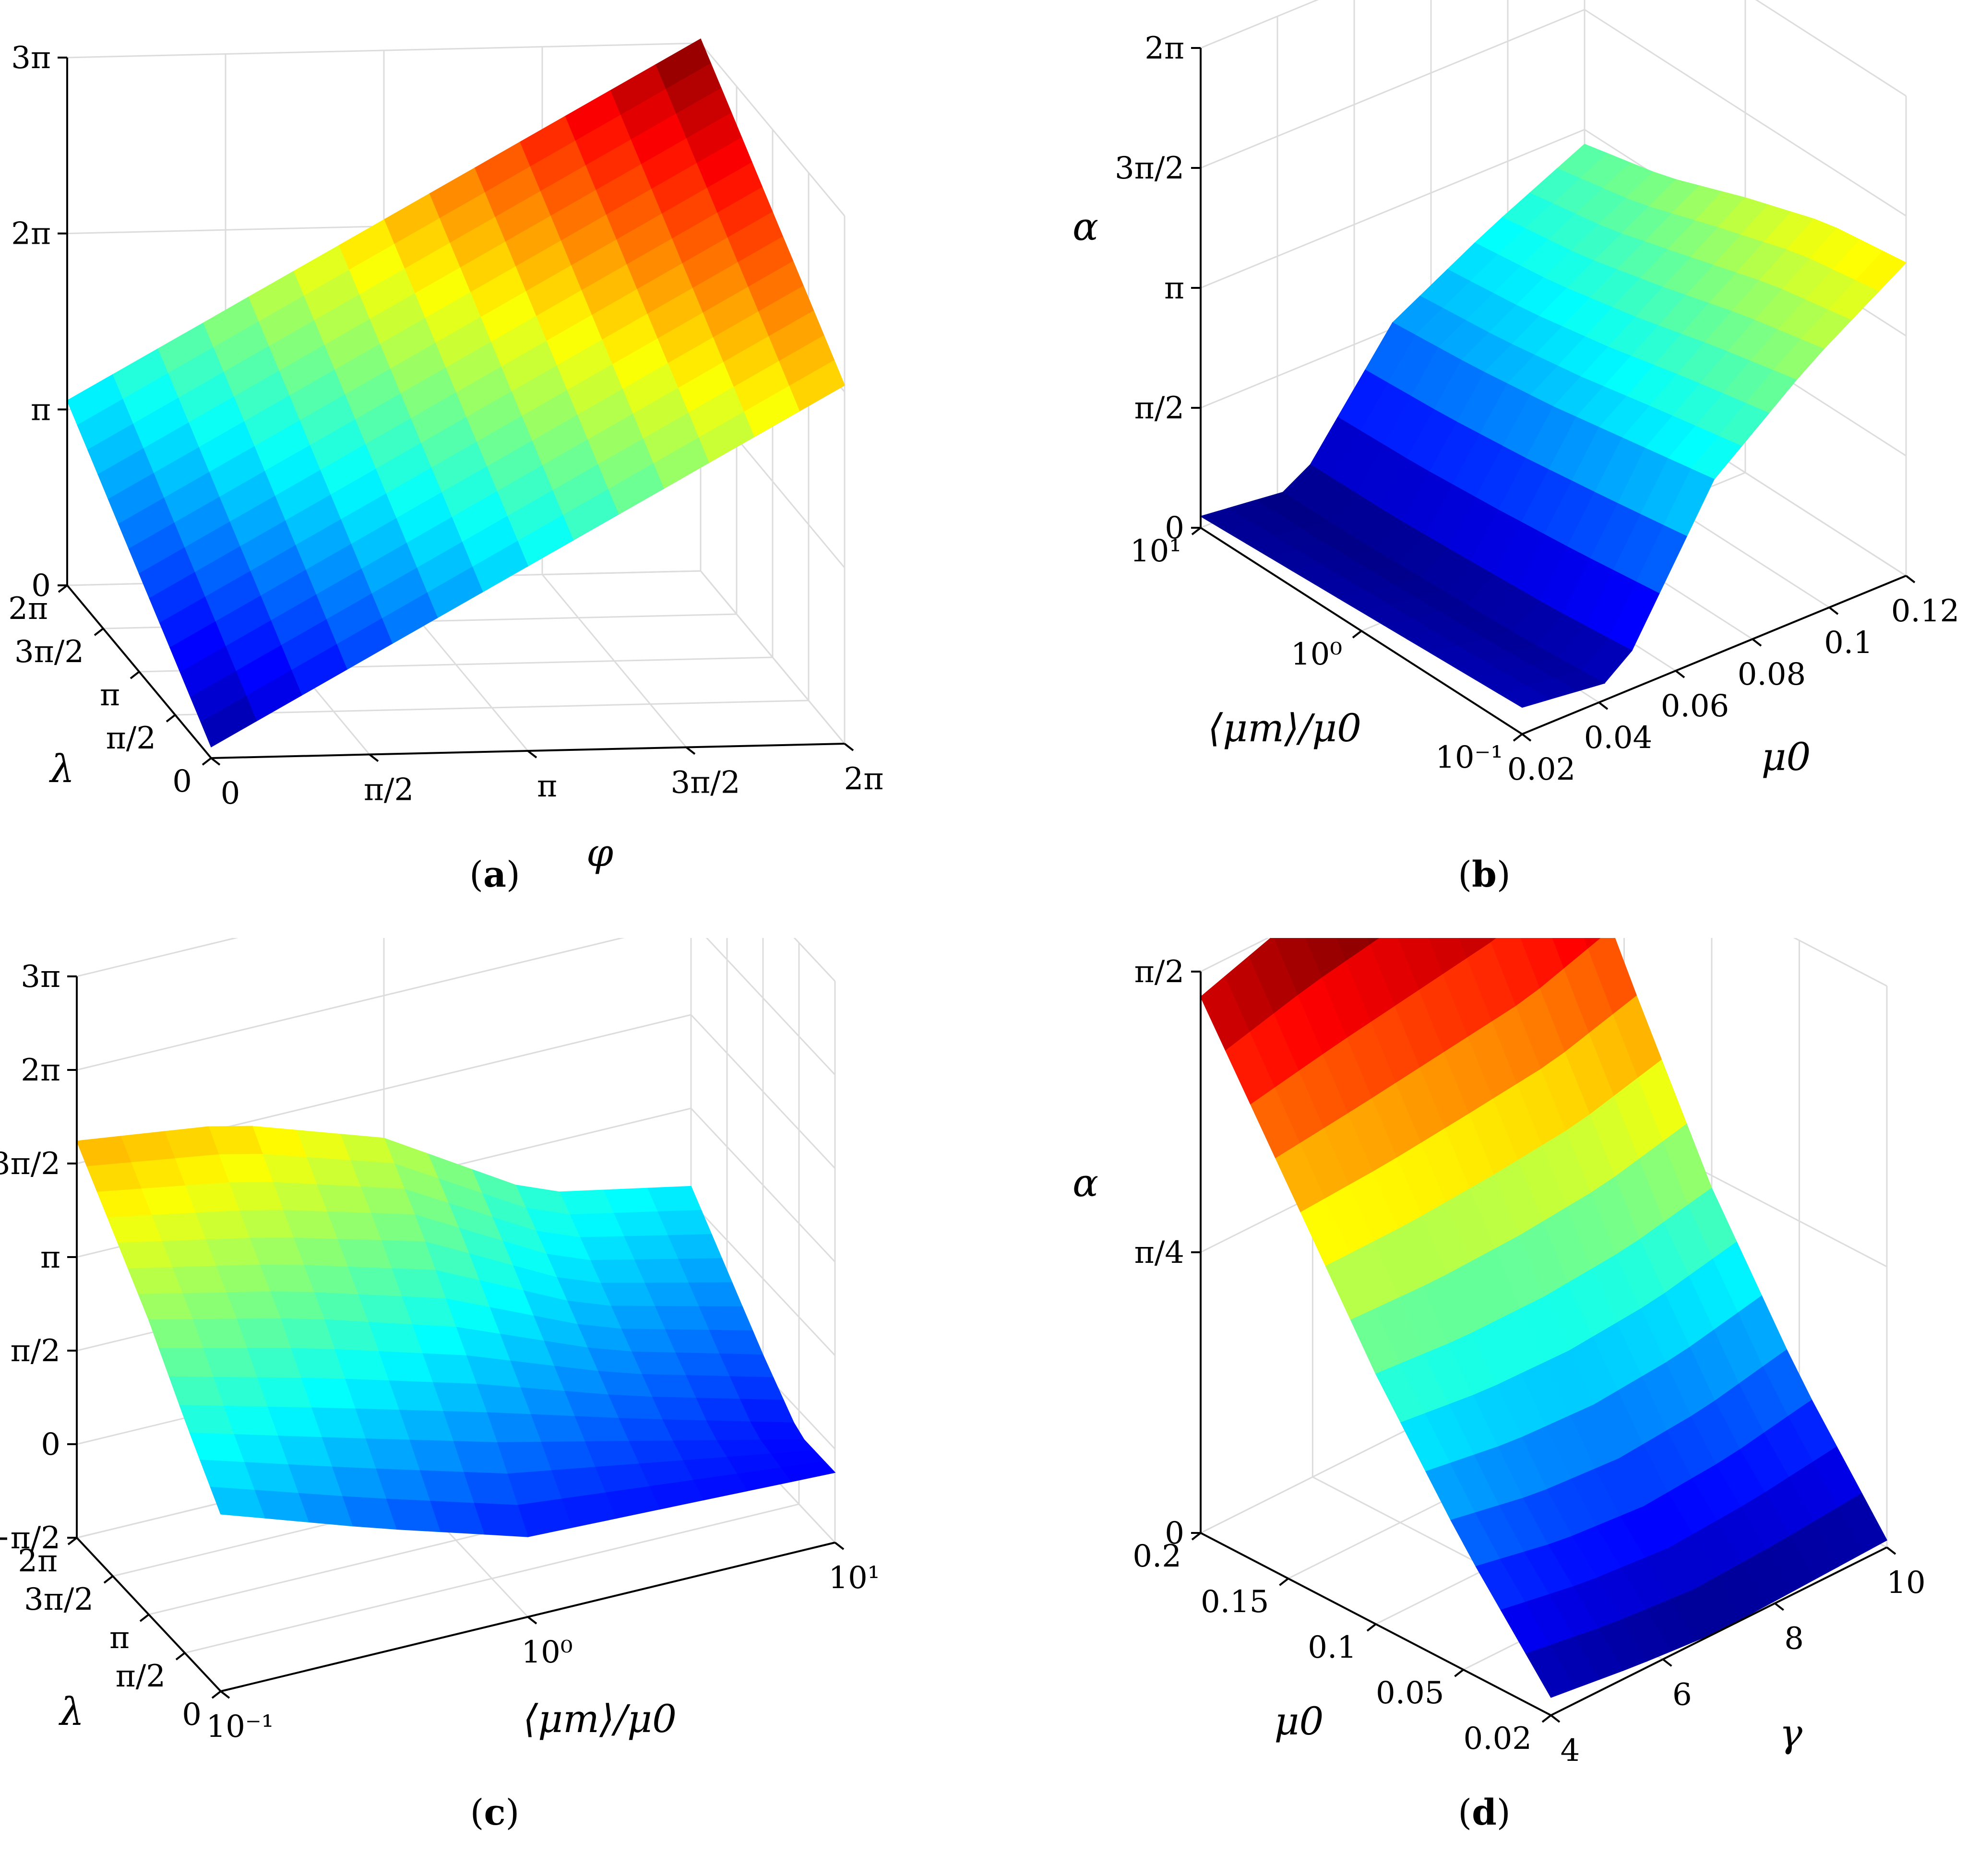 This screenshot has height=1876, width=1979. I want to click on x-tick-label: 2π, so click(864, 779).